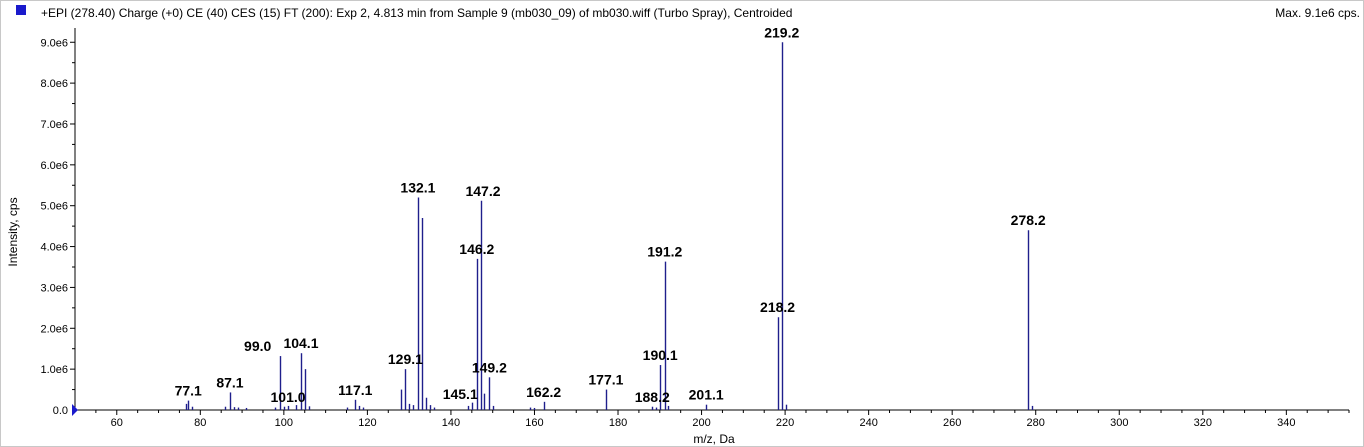  Describe the element at coordinates (54, 207) in the screenshot. I see `y-tick-label: 5.0e6` at that location.